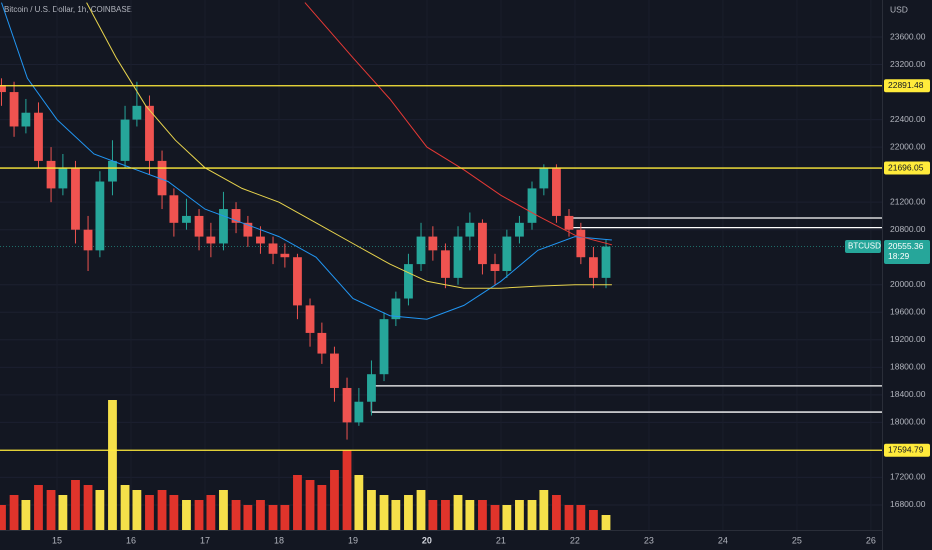  I want to click on y-tick-label: 20800.00, so click(908, 229).